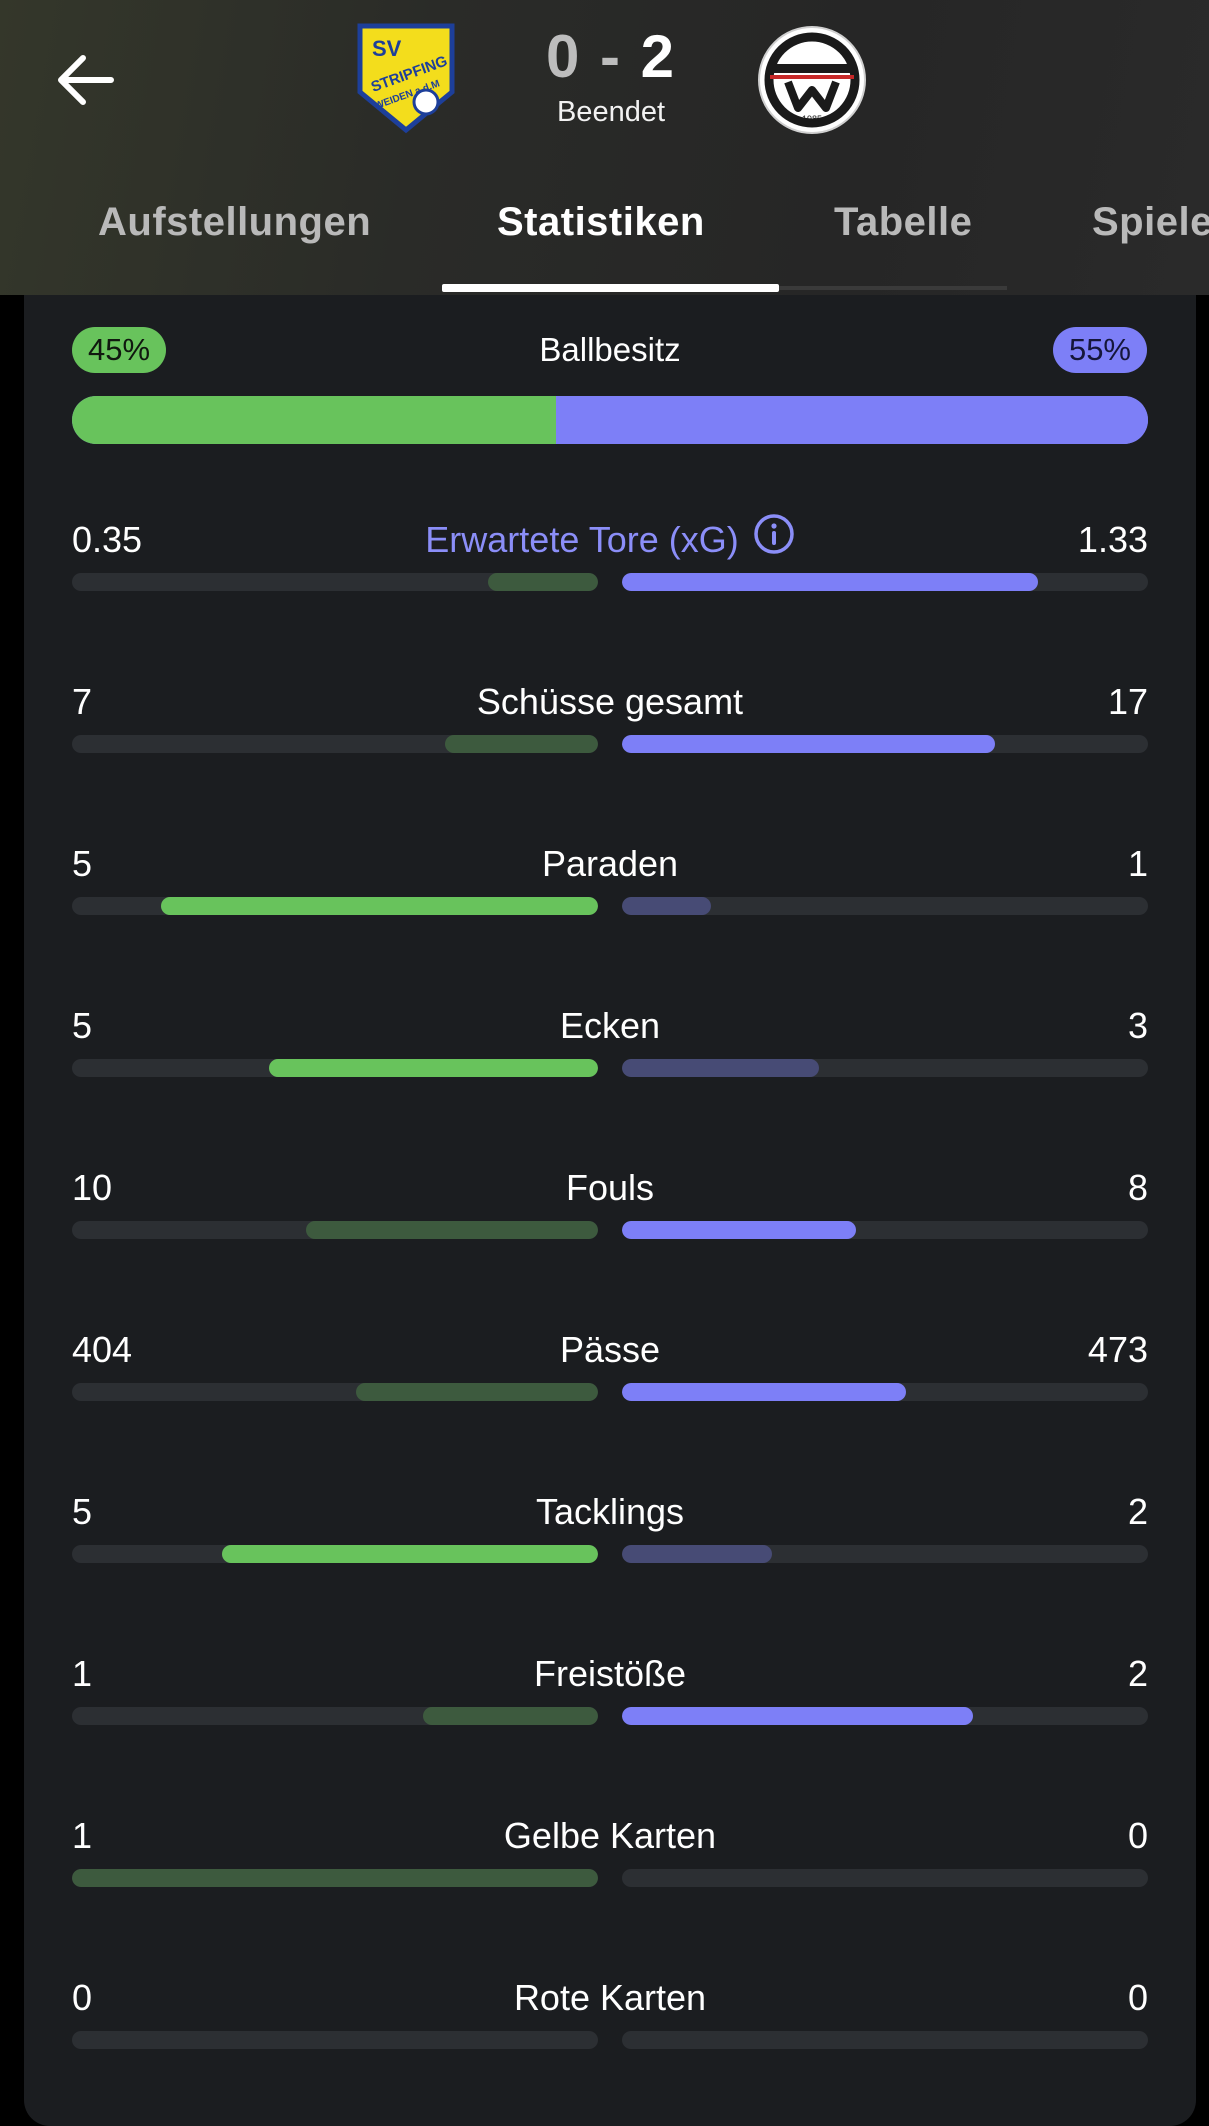  I want to click on stat-label: Fouls, so click(610, 1188).